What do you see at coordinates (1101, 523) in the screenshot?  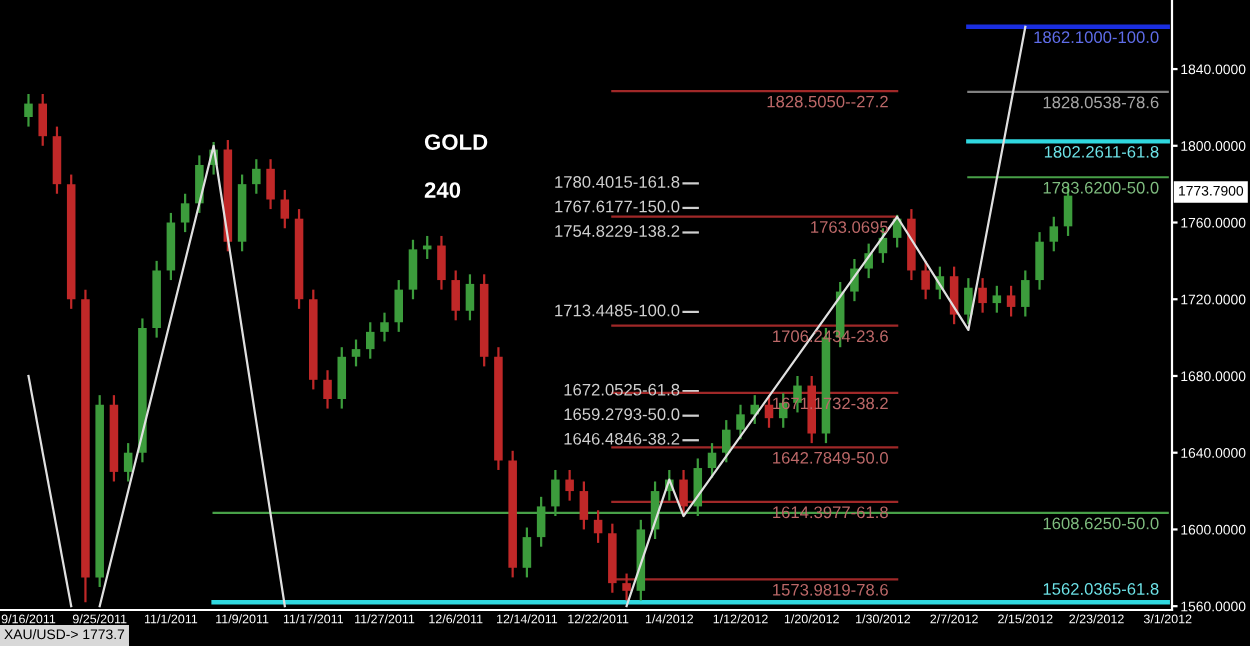 I see `series-label: 1608.6250-50.0` at bounding box center [1101, 523].